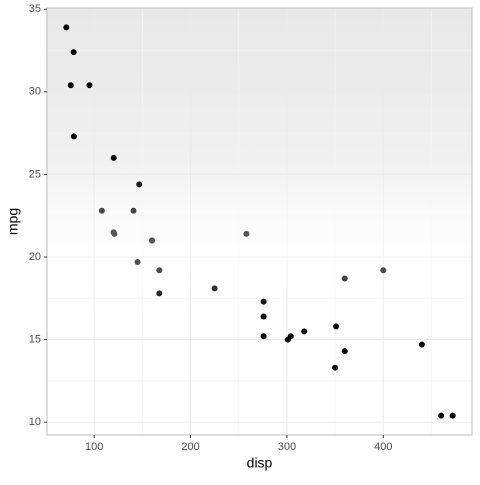 This screenshot has width=480, height=485. I want to click on y-axis-title: mpg, so click(13, 221).